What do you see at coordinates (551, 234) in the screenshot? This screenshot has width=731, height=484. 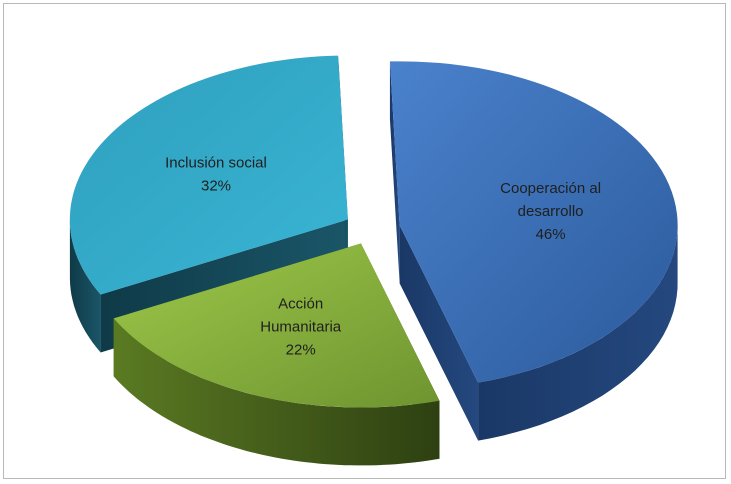 I see `slice-percent: 46%` at bounding box center [551, 234].